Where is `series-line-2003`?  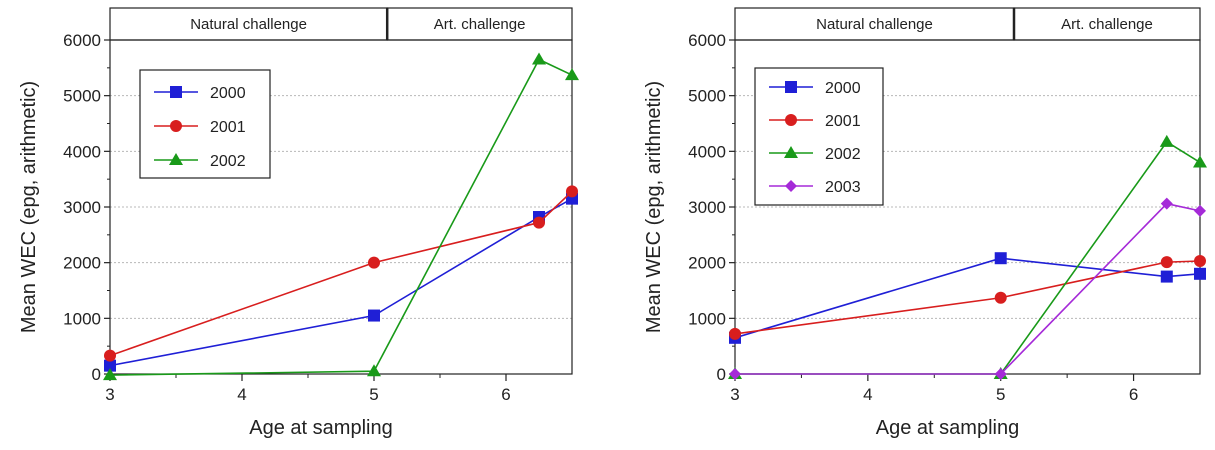 series-line-2003 is located at coordinates (968, 288).